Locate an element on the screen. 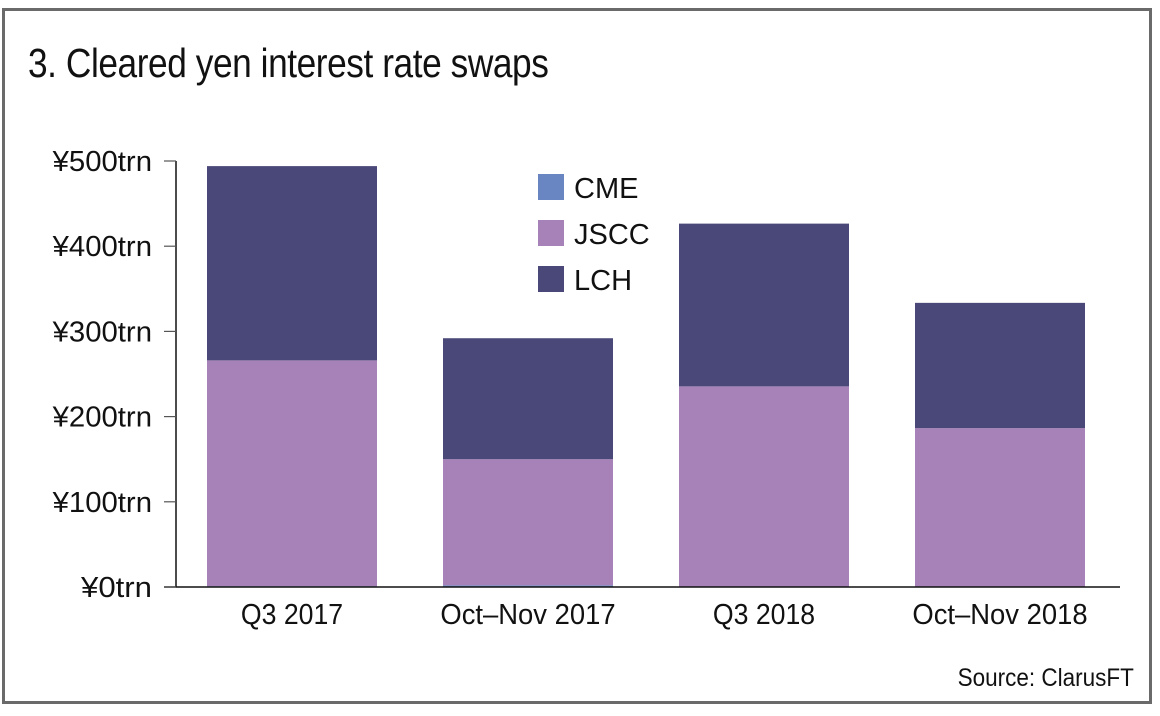  legend-label-lch: LCH is located at coordinates (603, 281).